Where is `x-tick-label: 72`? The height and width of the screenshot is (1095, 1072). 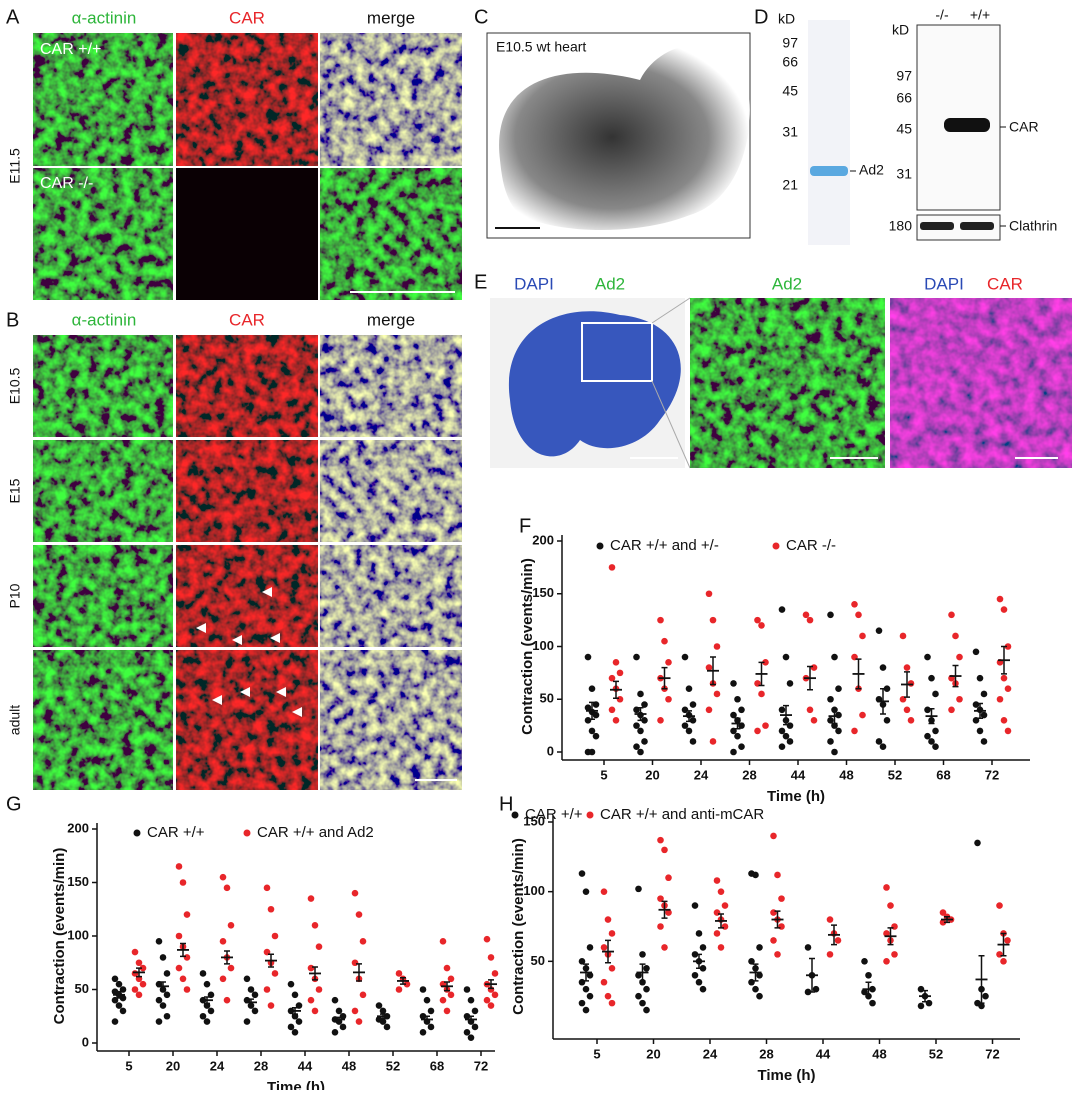 x-tick-label: 72 is located at coordinates (992, 1053).